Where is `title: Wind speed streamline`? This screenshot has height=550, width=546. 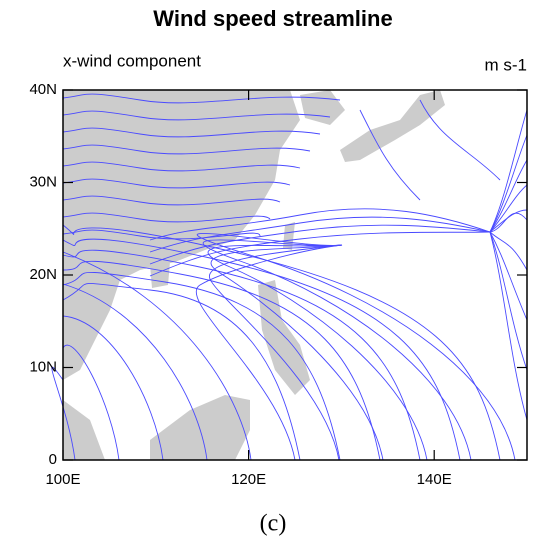
title: Wind speed streamline is located at coordinates (272, 18).